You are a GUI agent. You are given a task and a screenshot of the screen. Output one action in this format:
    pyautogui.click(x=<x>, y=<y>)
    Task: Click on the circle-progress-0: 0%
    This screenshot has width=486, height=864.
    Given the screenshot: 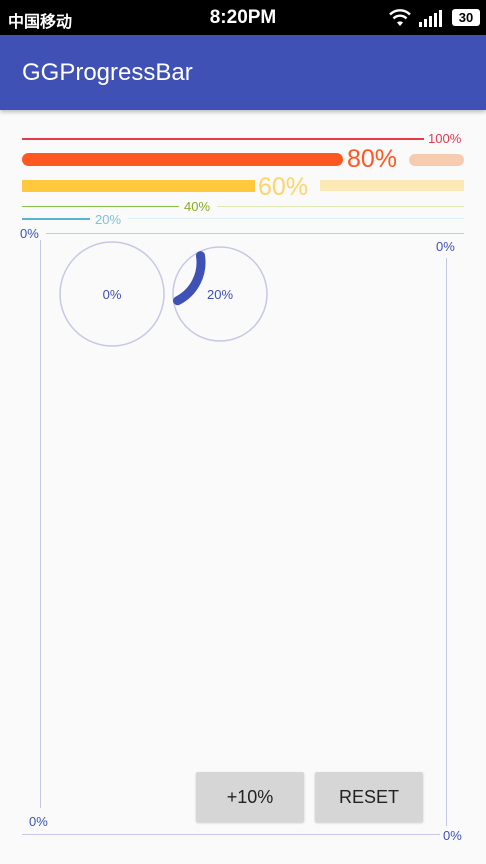 What is the action you would take?
    pyautogui.click(x=112, y=294)
    